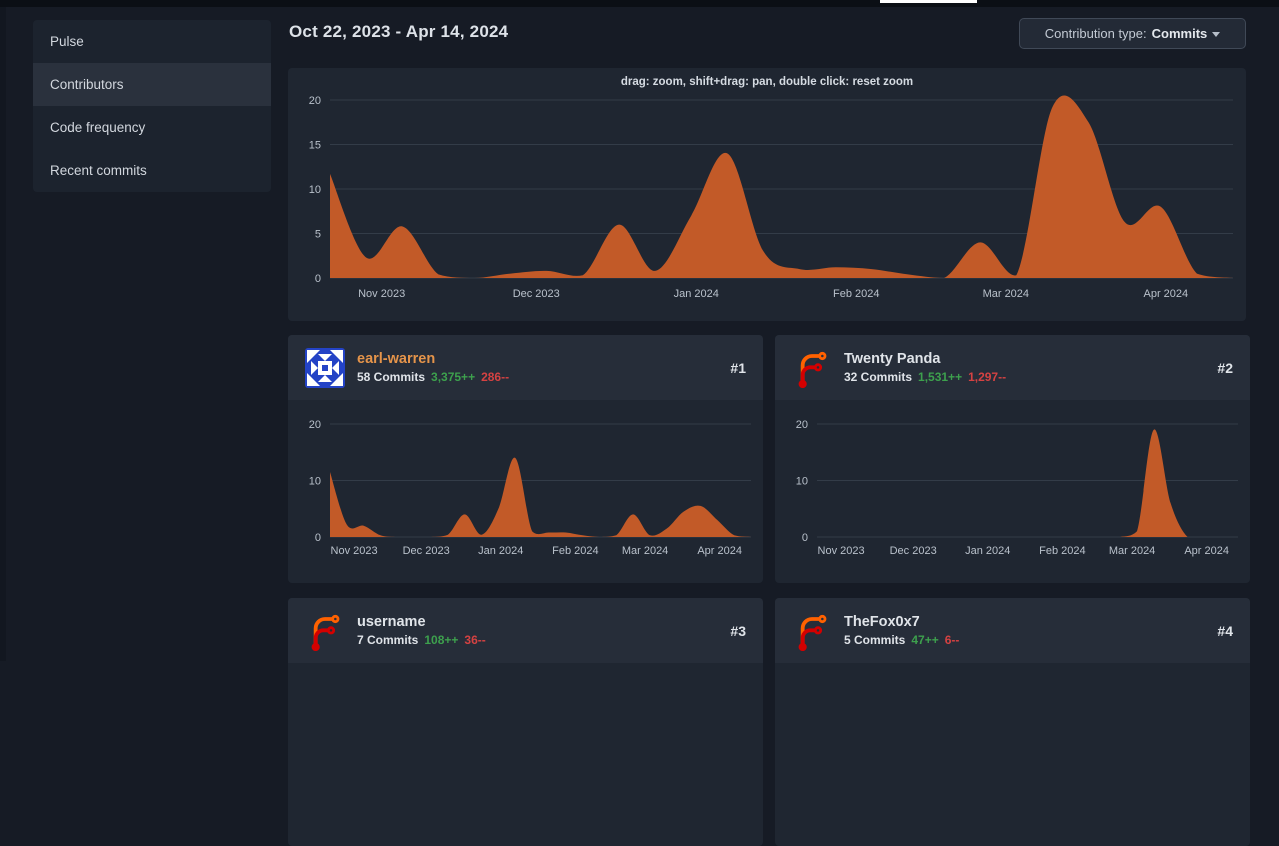 Image resolution: width=1279 pixels, height=846 pixels. Describe the element at coordinates (396, 359) in the screenshot. I see `contributor-name-link: earl-warren` at that location.